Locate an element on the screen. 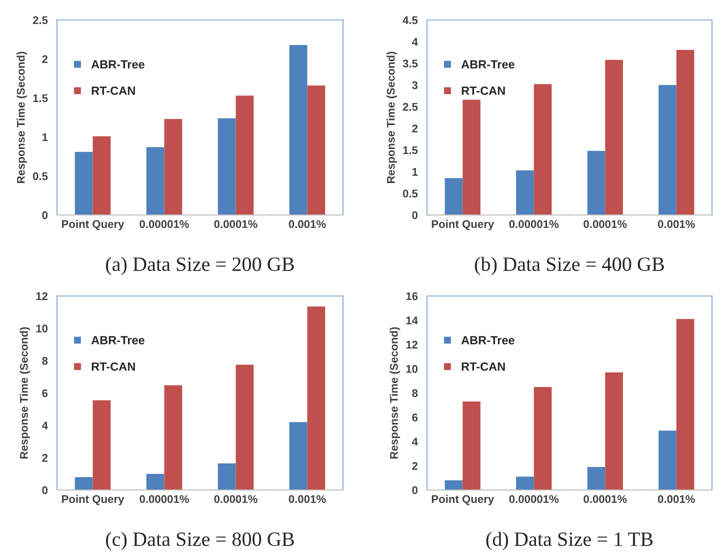  y-tick-label: 3 is located at coordinates (415, 85).